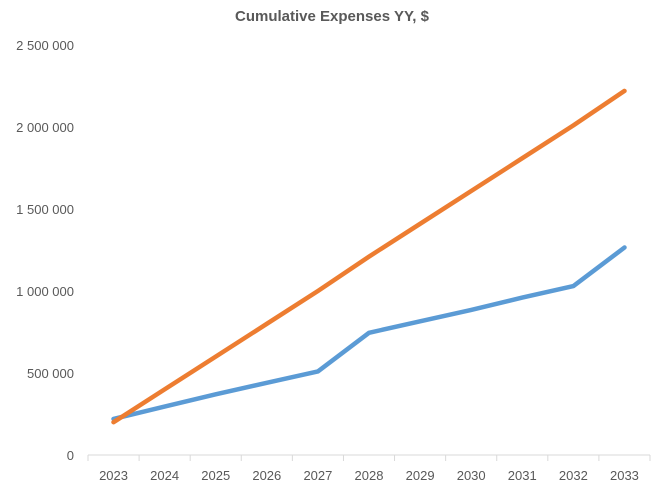 The height and width of the screenshot is (498, 664). What do you see at coordinates (369, 475) in the screenshot?
I see `x-tick-label: 2028` at bounding box center [369, 475].